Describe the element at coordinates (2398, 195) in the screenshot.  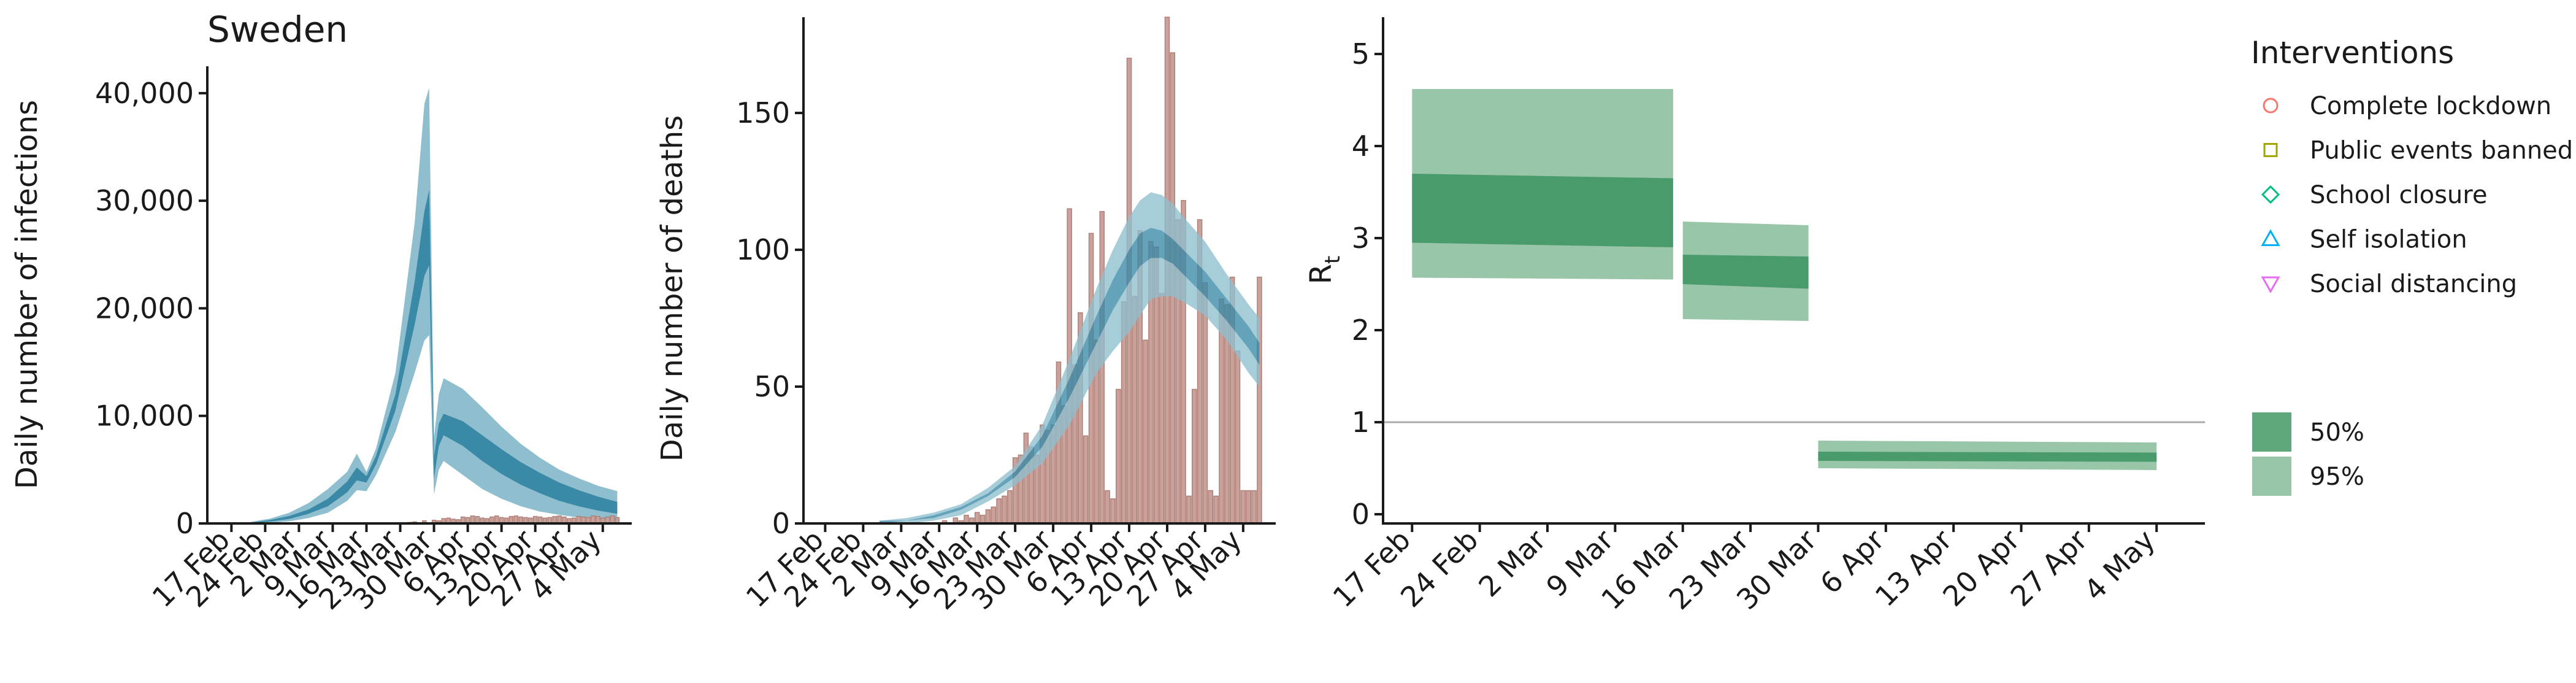
I see `legend-label: School closure` at that location.